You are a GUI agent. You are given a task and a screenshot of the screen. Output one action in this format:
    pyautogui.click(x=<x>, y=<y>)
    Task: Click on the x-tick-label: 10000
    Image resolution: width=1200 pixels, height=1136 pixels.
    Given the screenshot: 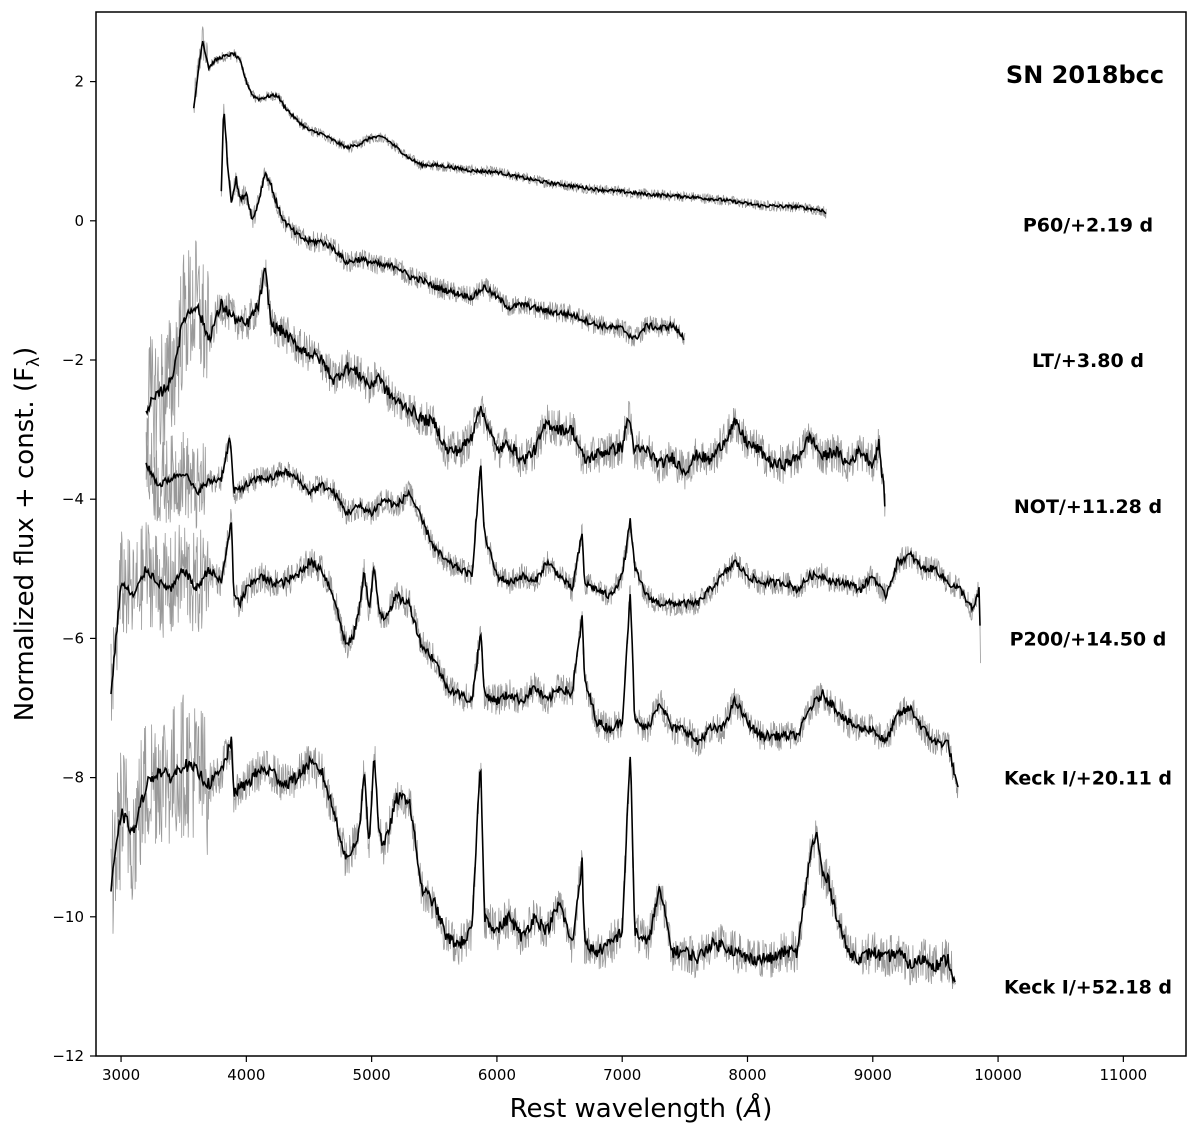 What is the action you would take?
    pyautogui.click(x=998, y=1075)
    